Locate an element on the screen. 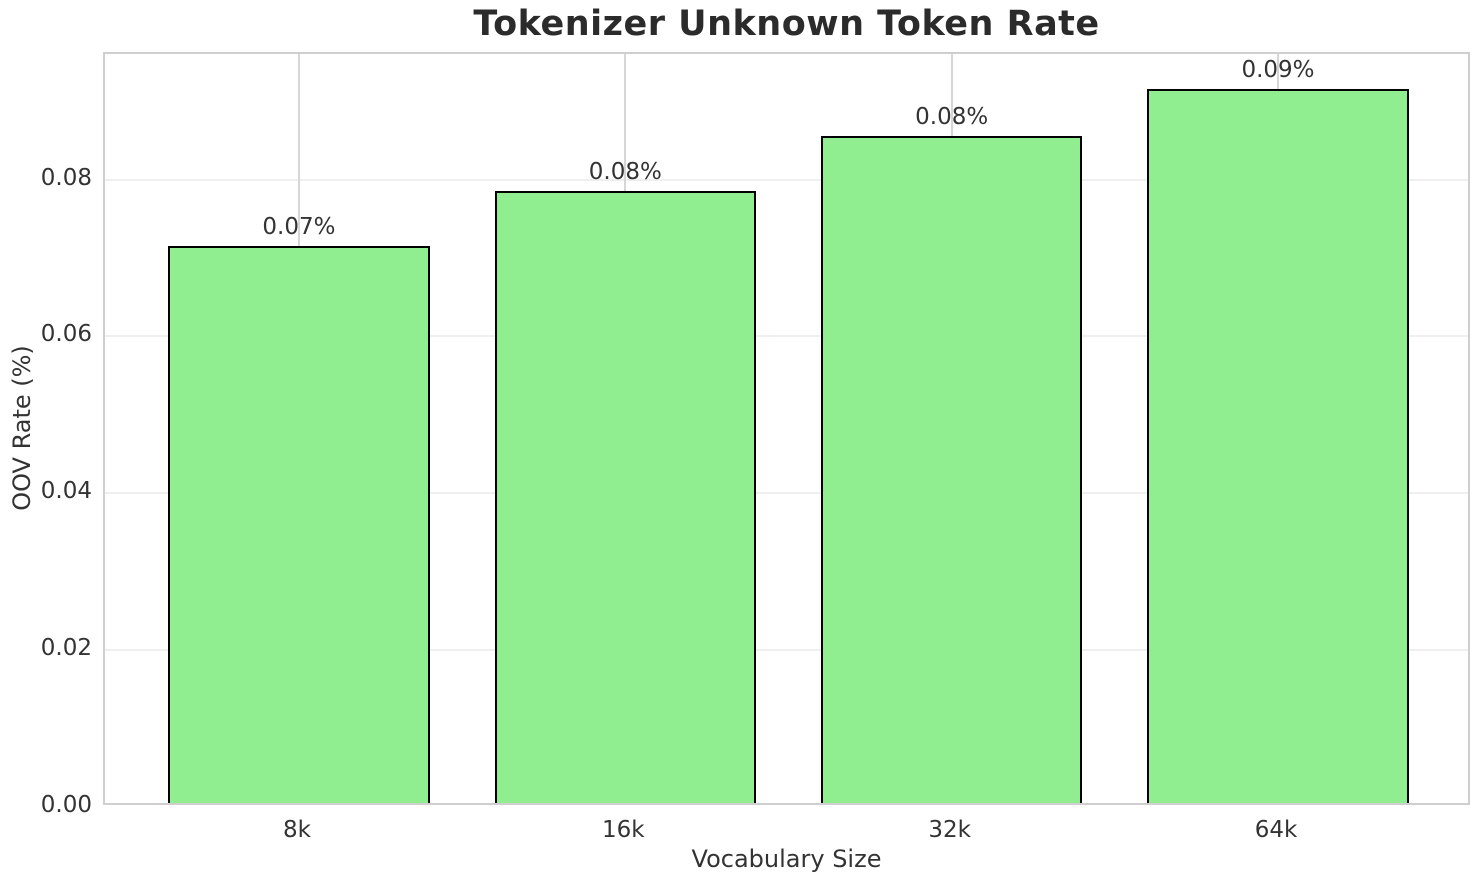 The image size is (1484, 885). x-tick-label: 32k is located at coordinates (949, 830).